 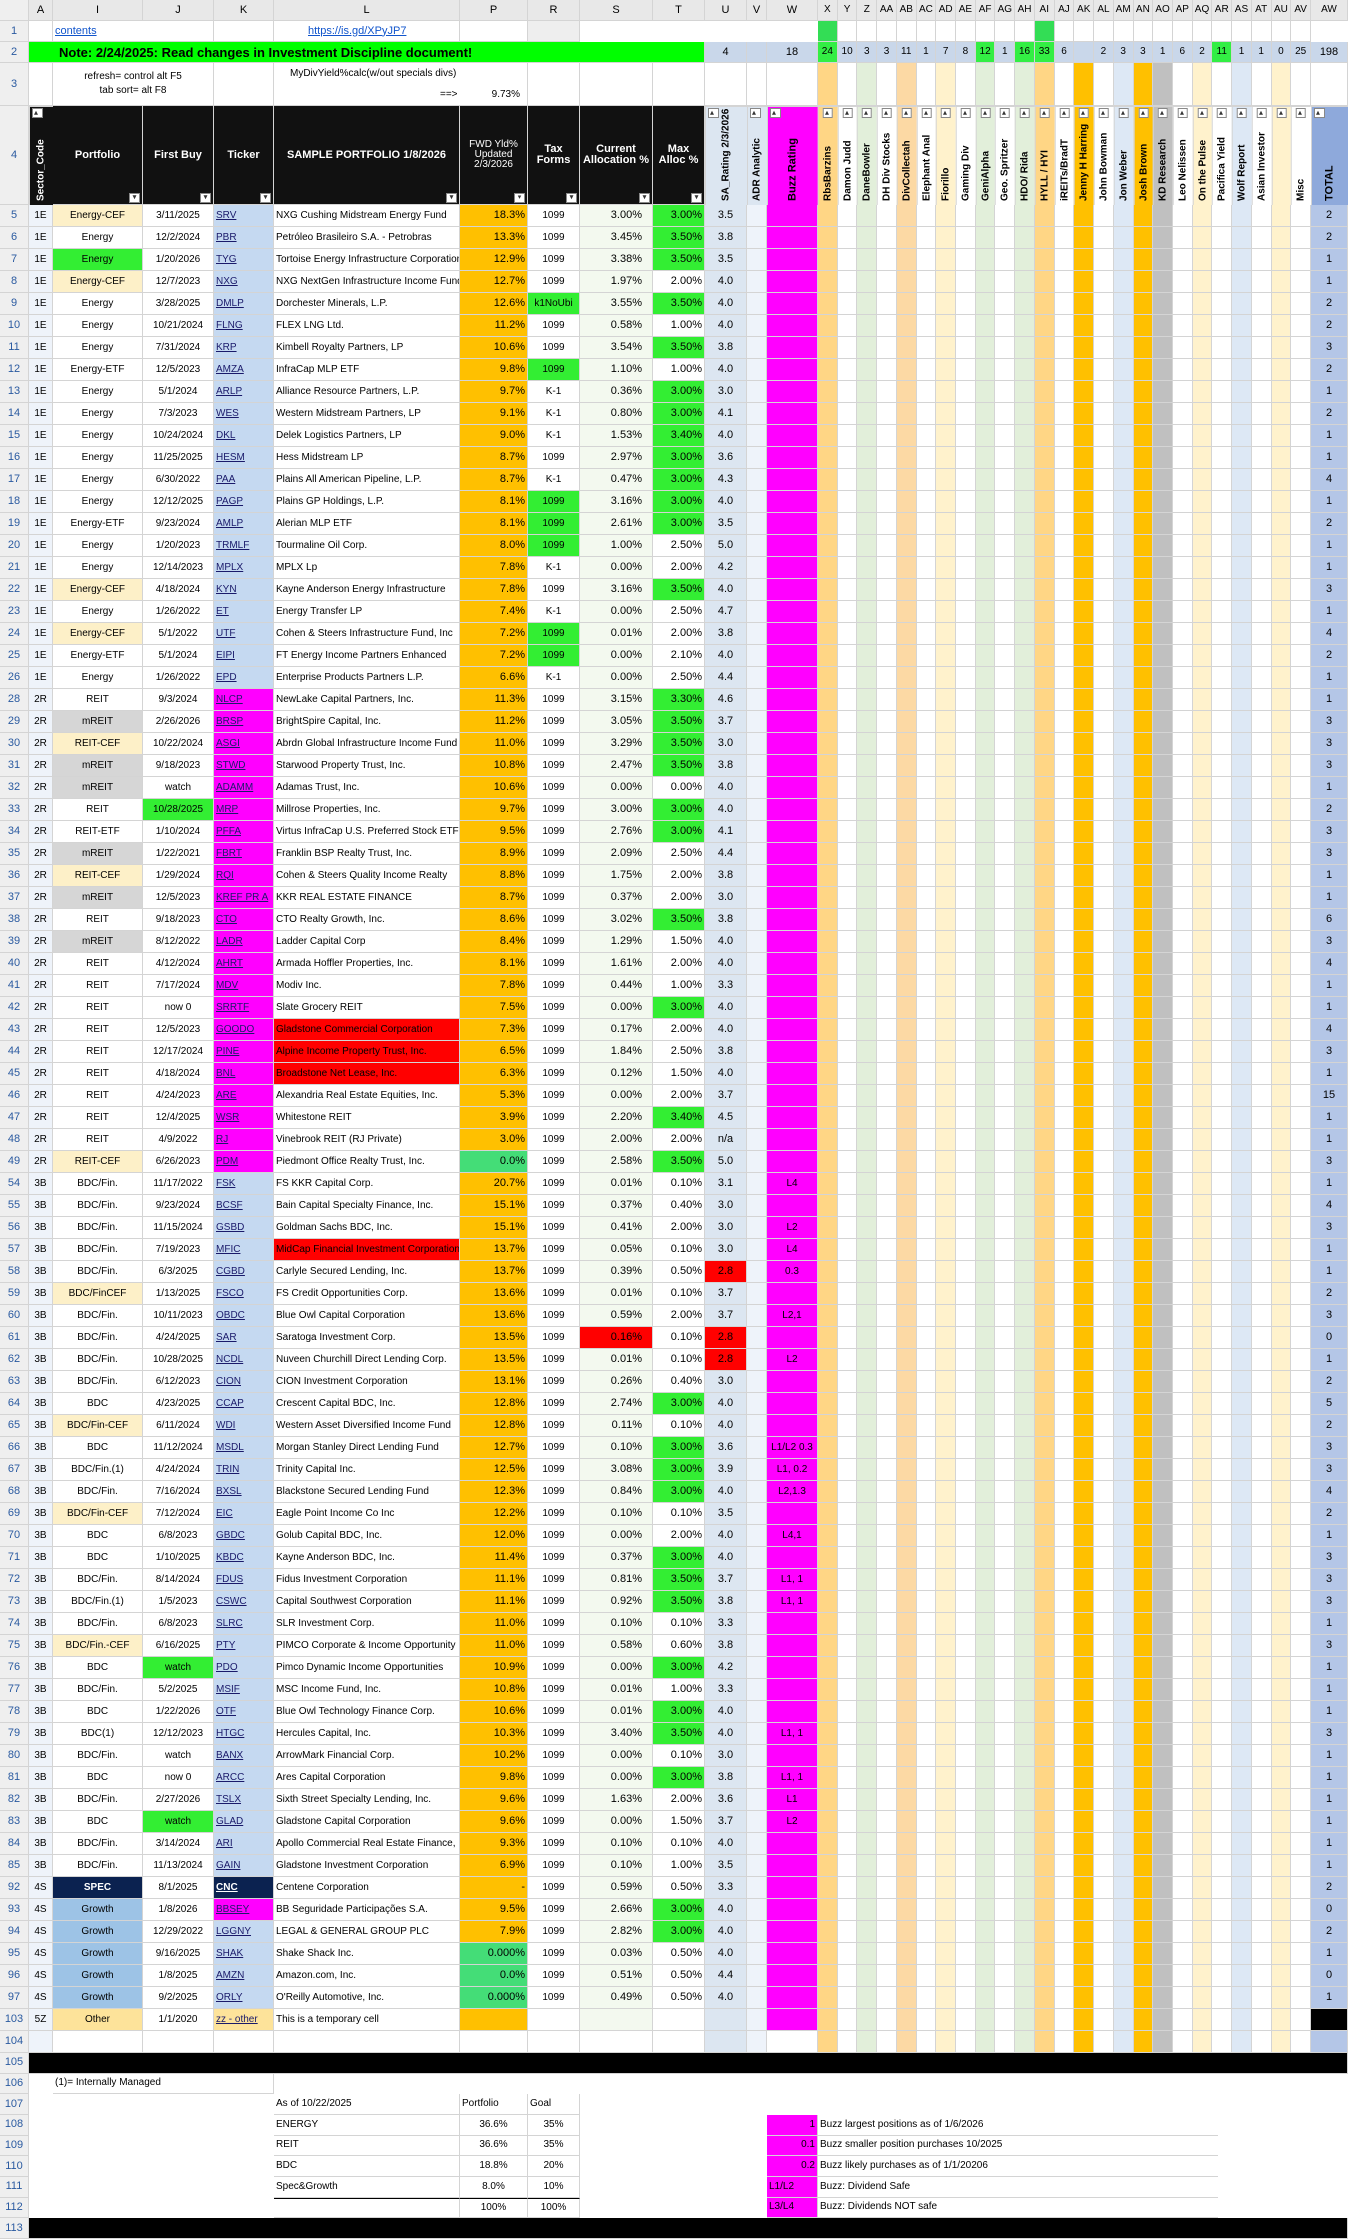 I want to click on ticker: ADAMM, so click(x=244, y=788).